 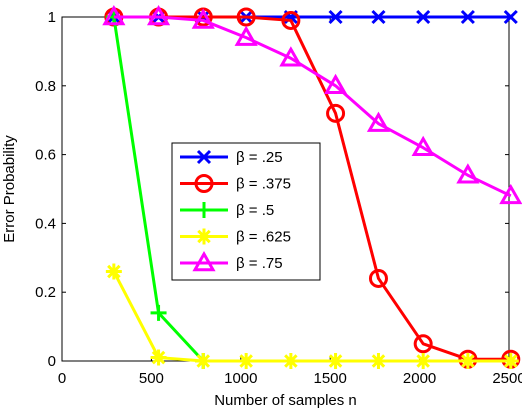 What do you see at coordinates (231, 157) in the screenshot?
I see `legend-item-0: β = .25` at bounding box center [231, 157].